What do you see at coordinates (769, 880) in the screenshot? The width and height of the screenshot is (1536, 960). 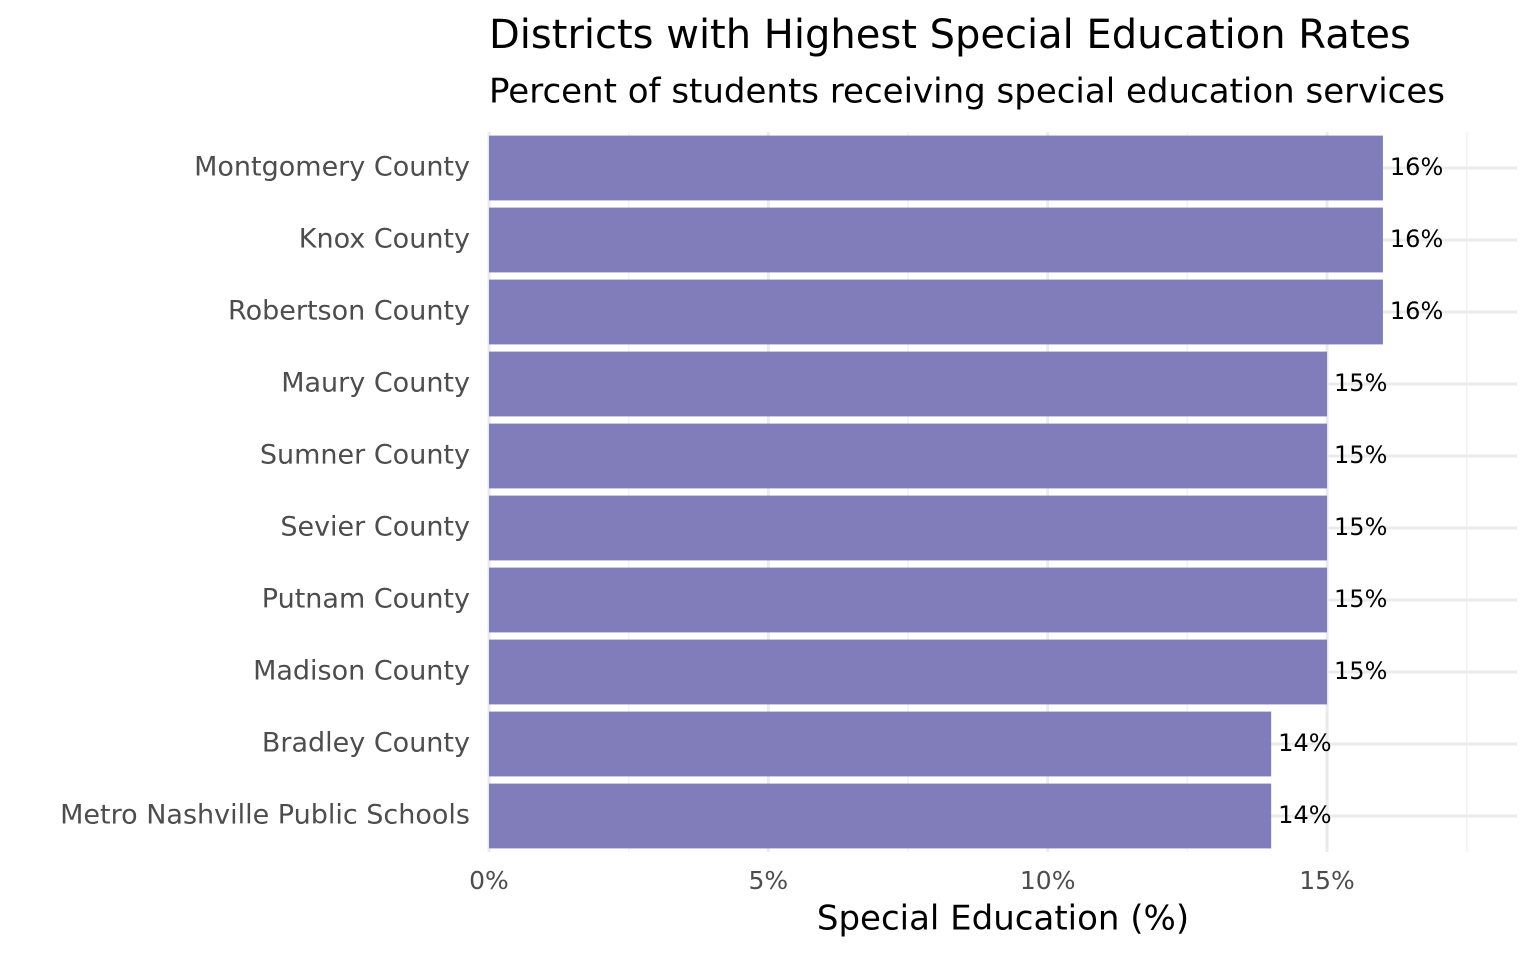 I see `x-tick-label: 5%` at bounding box center [769, 880].